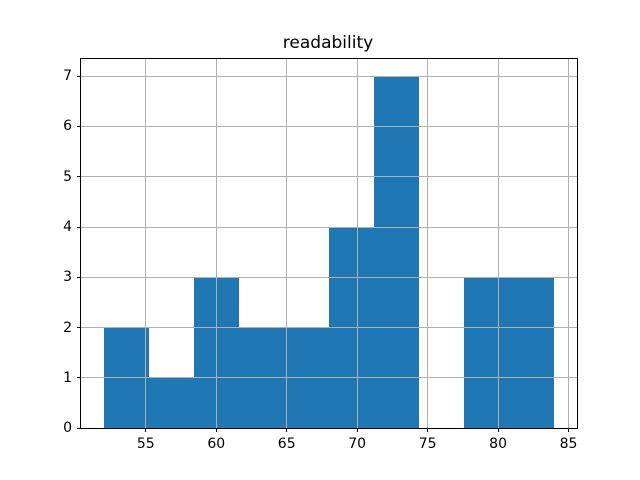 The height and width of the screenshot is (480, 640). What do you see at coordinates (67, 76) in the screenshot?
I see `y-tick-label: 7` at bounding box center [67, 76].